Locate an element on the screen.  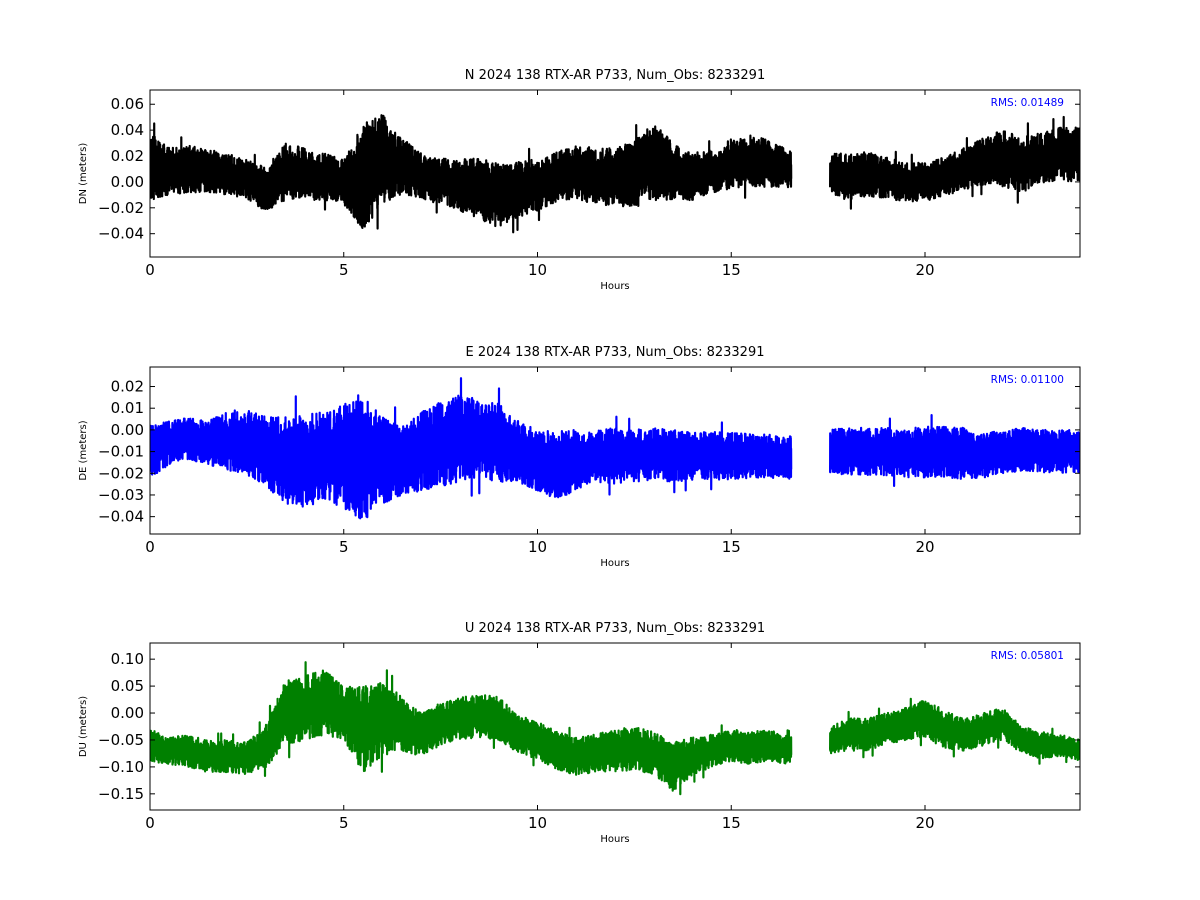
y-axis-label: DE (meters) is located at coordinates (83, 450).